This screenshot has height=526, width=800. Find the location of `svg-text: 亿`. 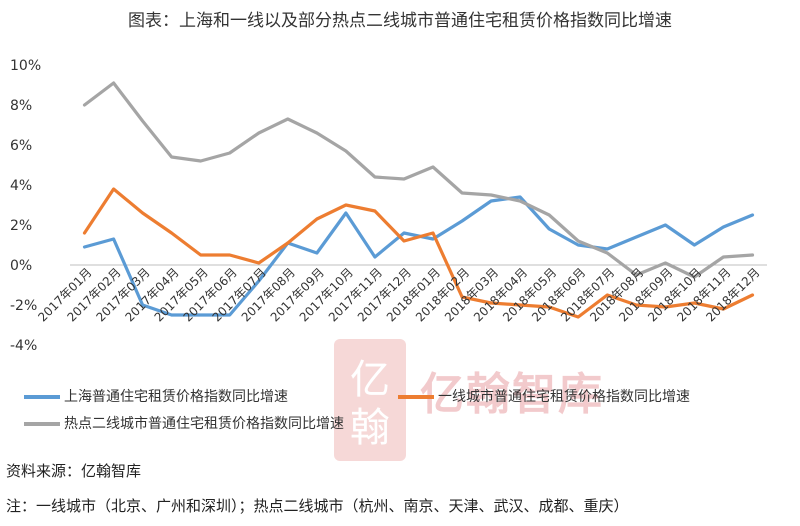

svg-text: 亿 is located at coordinates (370, 380).